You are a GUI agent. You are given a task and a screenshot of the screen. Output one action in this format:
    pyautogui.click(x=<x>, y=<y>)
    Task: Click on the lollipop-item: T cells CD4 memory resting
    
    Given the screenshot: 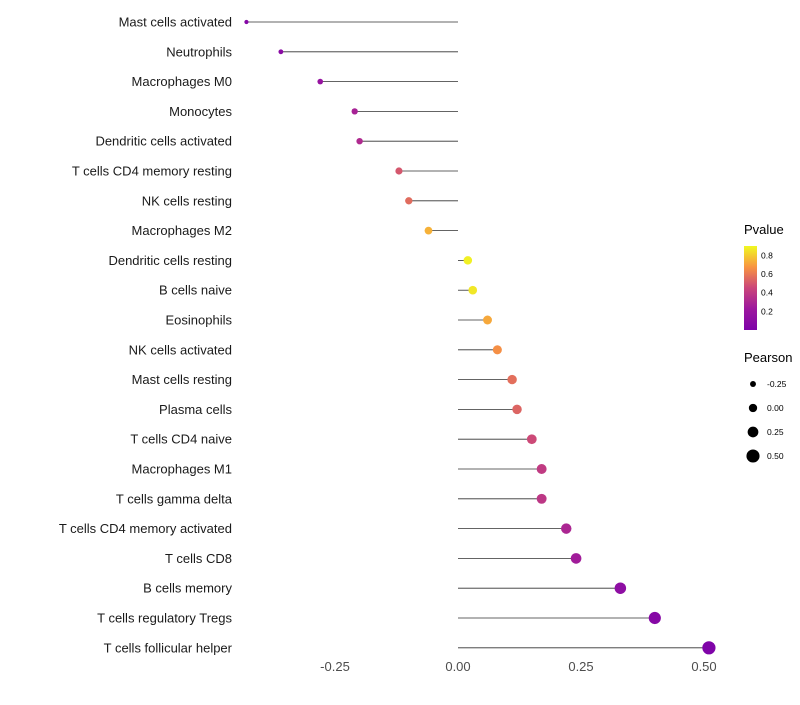 What is the action you would take?
    pyautogui.click(x=265, y=171)
    